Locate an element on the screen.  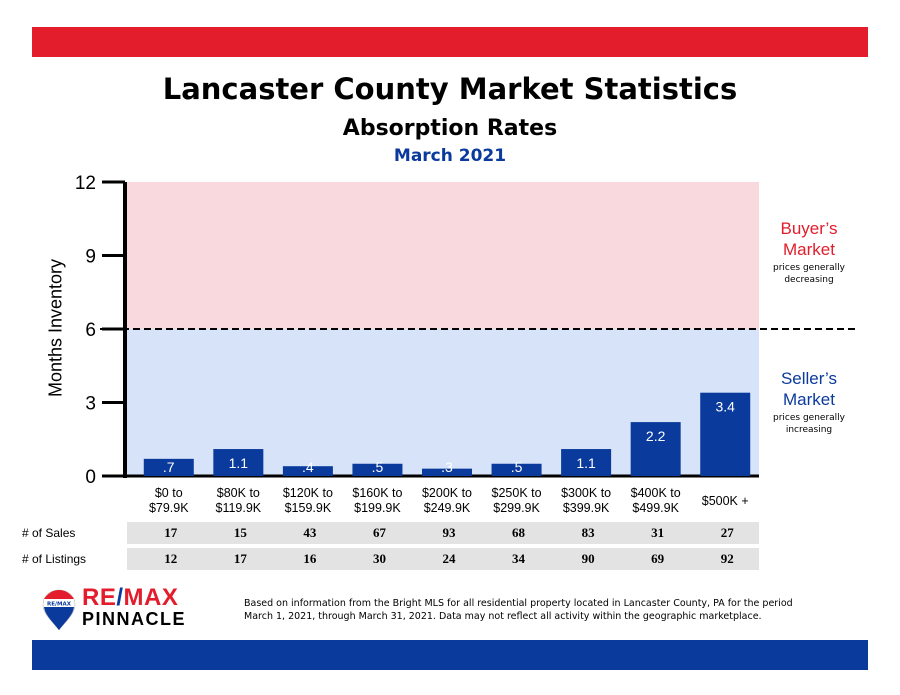
listings-cell: 17 is located at coordinates (240, 558).